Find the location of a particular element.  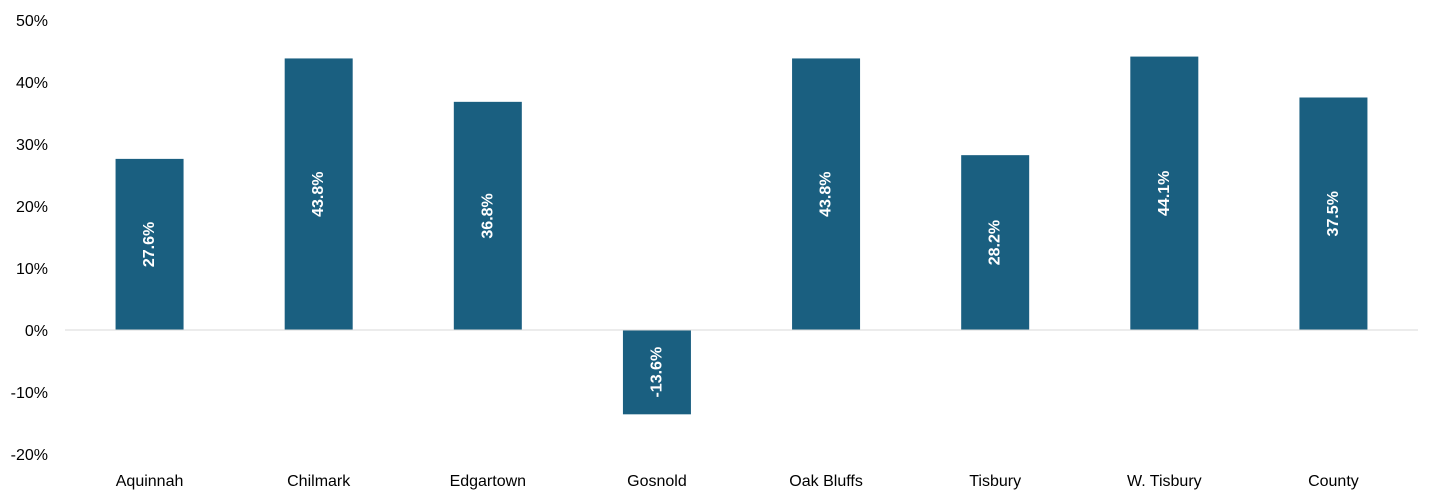

y-tick-label: 20% is located at coordinates (32, 207).